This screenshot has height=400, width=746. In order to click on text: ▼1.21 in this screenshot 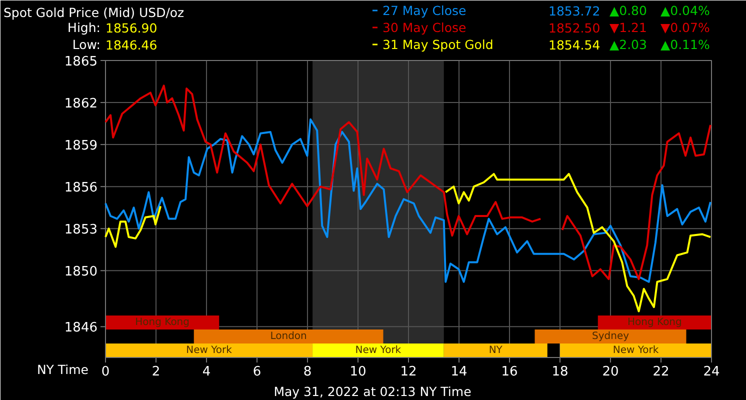, I will do `click(628, 27)`.